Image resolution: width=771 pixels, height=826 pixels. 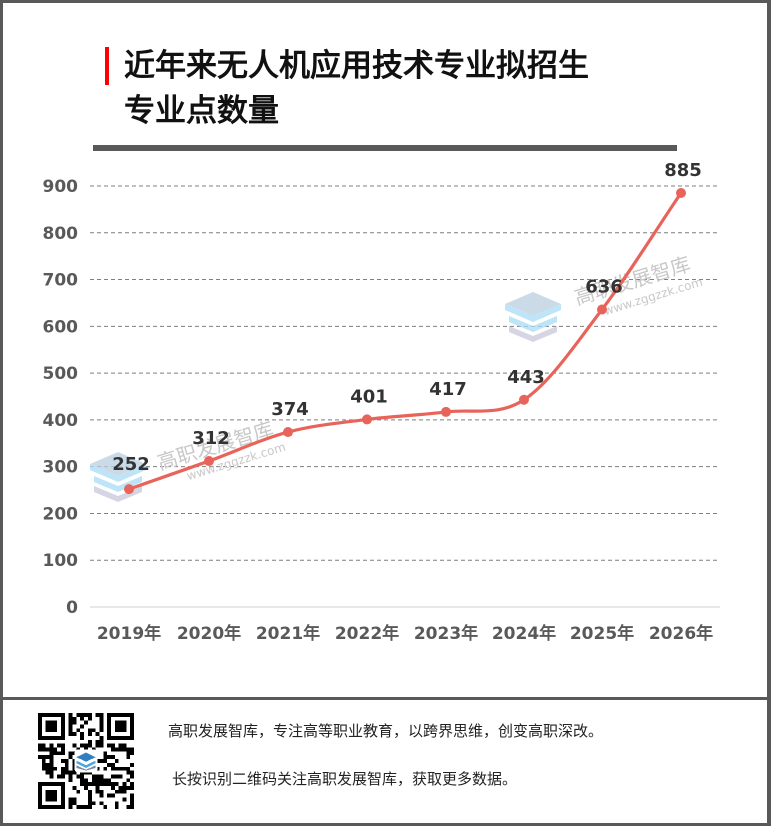 What do you see at coordinates (526, 377) in the screenshot?
I see `data-label: 443` at bounding box center [526, 377].